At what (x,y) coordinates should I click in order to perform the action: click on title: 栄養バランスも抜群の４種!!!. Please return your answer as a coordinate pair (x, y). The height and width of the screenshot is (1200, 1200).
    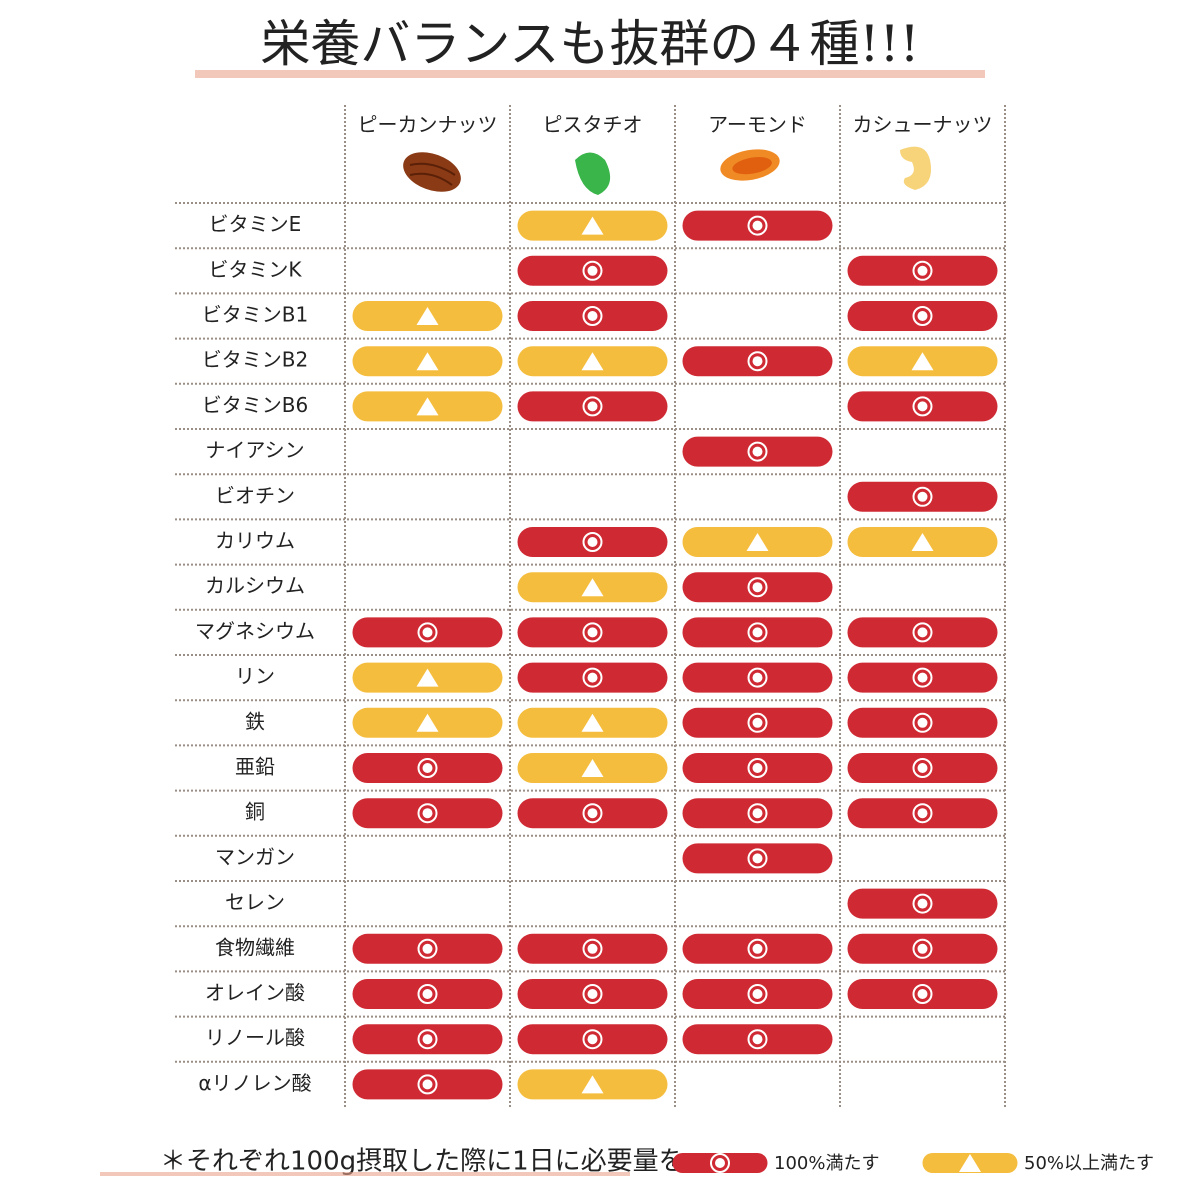
    Looking at the image, I should click on (589, 44).